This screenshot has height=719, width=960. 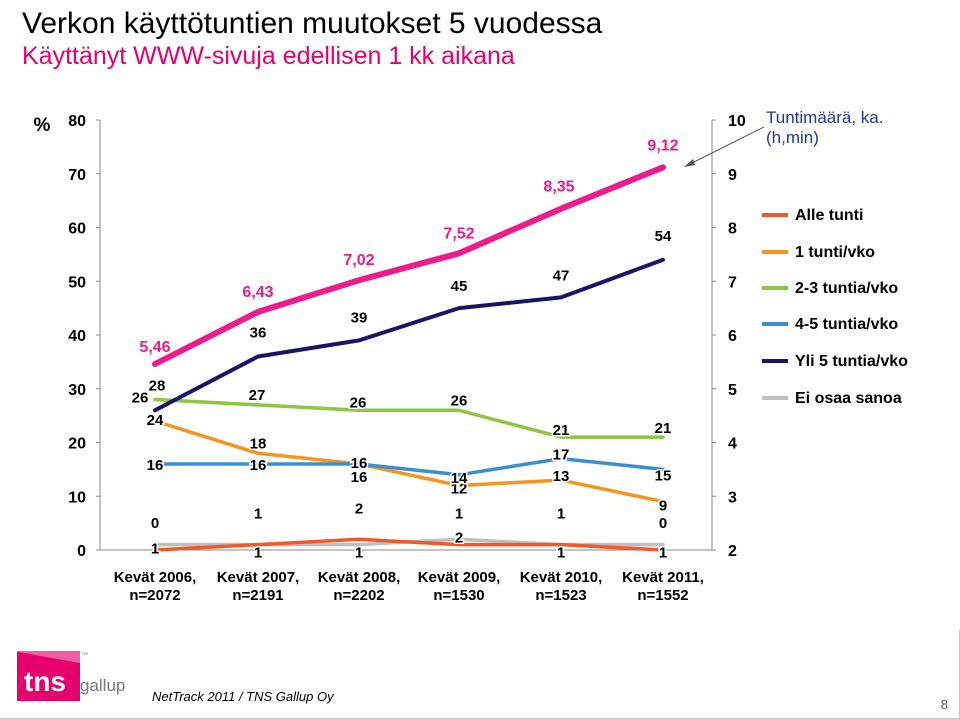 What do you see at coordinates (258, 577) in the screenshot?
I see `category-label-line1: Kevät 2007,` at bounding box center [258, 577].